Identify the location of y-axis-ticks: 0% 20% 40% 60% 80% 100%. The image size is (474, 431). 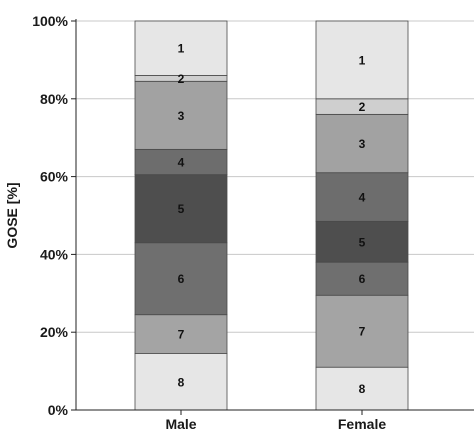
(54, 215).